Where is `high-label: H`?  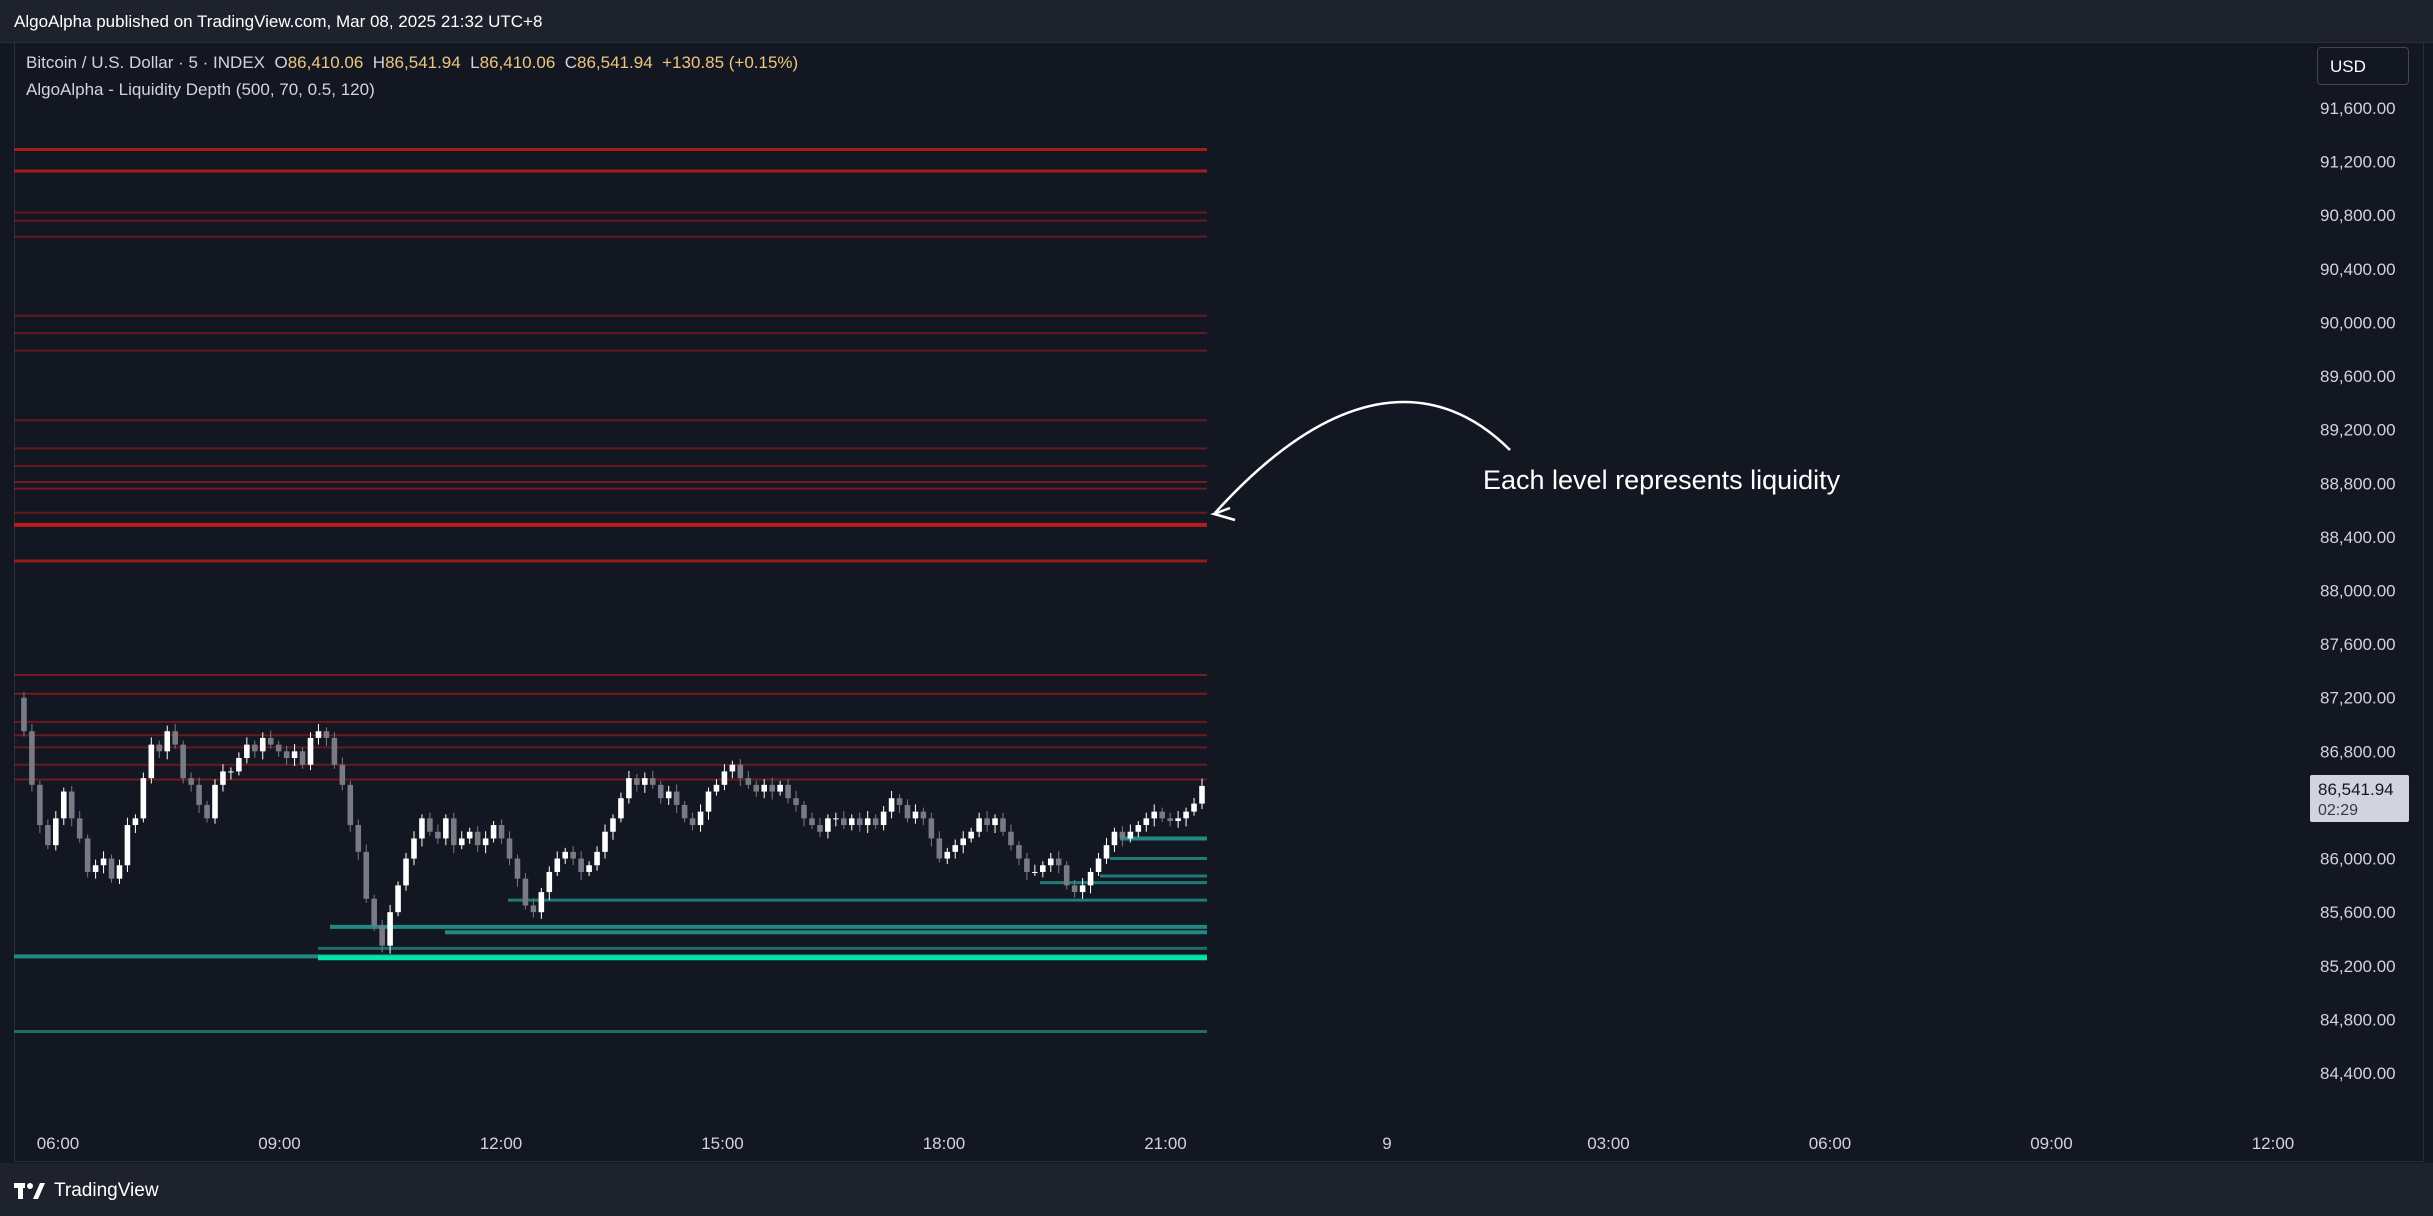
high-label: H is located at coordinates (379, 62).